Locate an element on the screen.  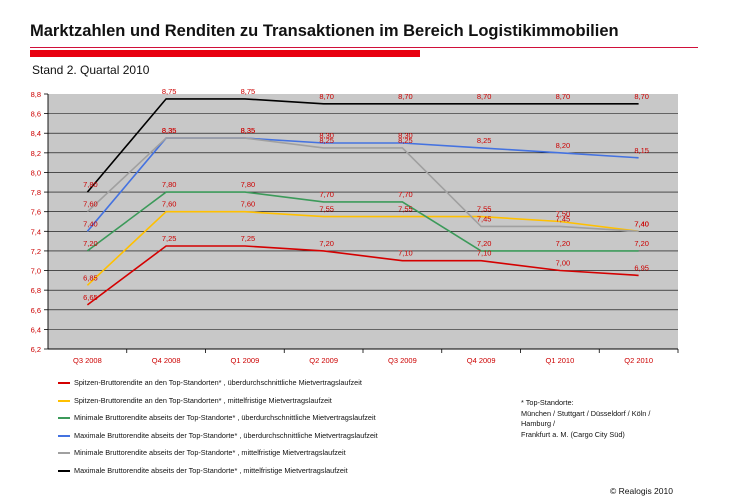
data-label: 7,50 is located at coordinates (563, 214).